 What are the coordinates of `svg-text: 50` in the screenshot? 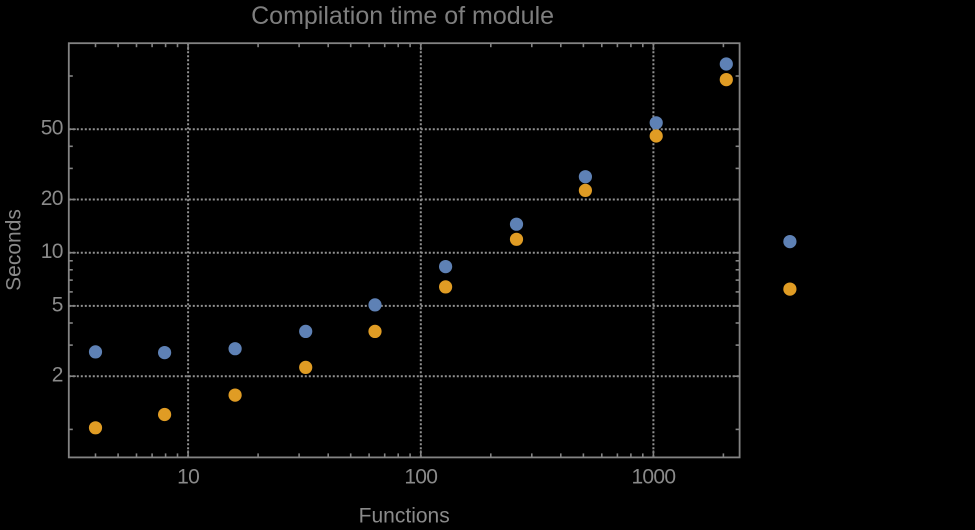 It's located at (52, 128).